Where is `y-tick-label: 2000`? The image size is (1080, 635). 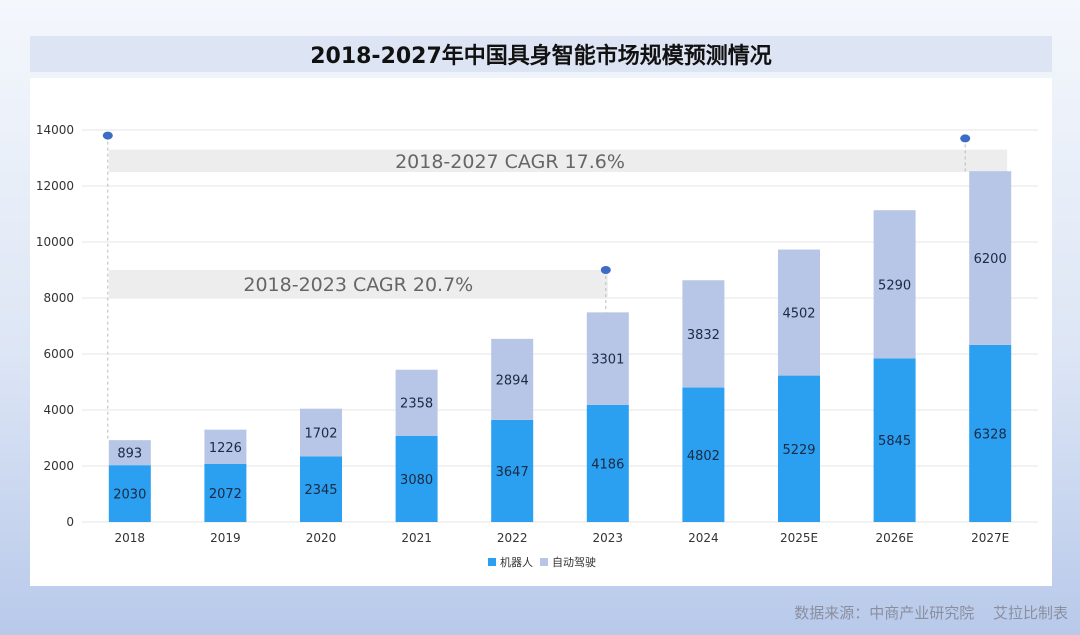 y-tick-label: 2000 is located at coordinates (58, 466).